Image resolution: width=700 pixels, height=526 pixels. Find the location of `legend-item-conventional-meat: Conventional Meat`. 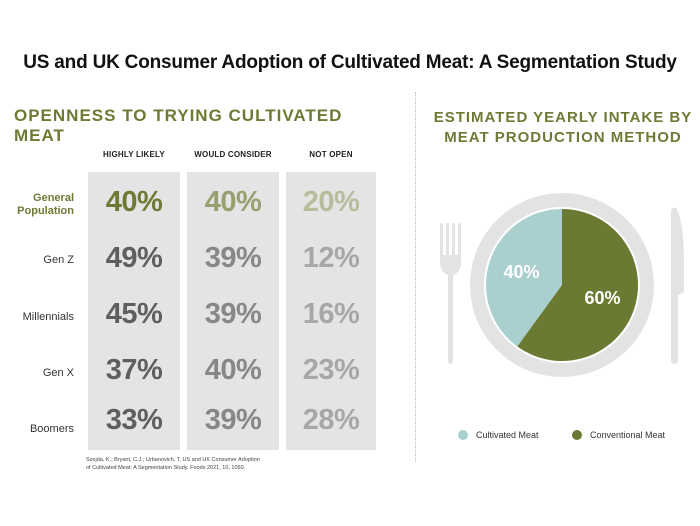

legend-item-conventional-meat: Conventional Meat is located at coordinates (618, 435).